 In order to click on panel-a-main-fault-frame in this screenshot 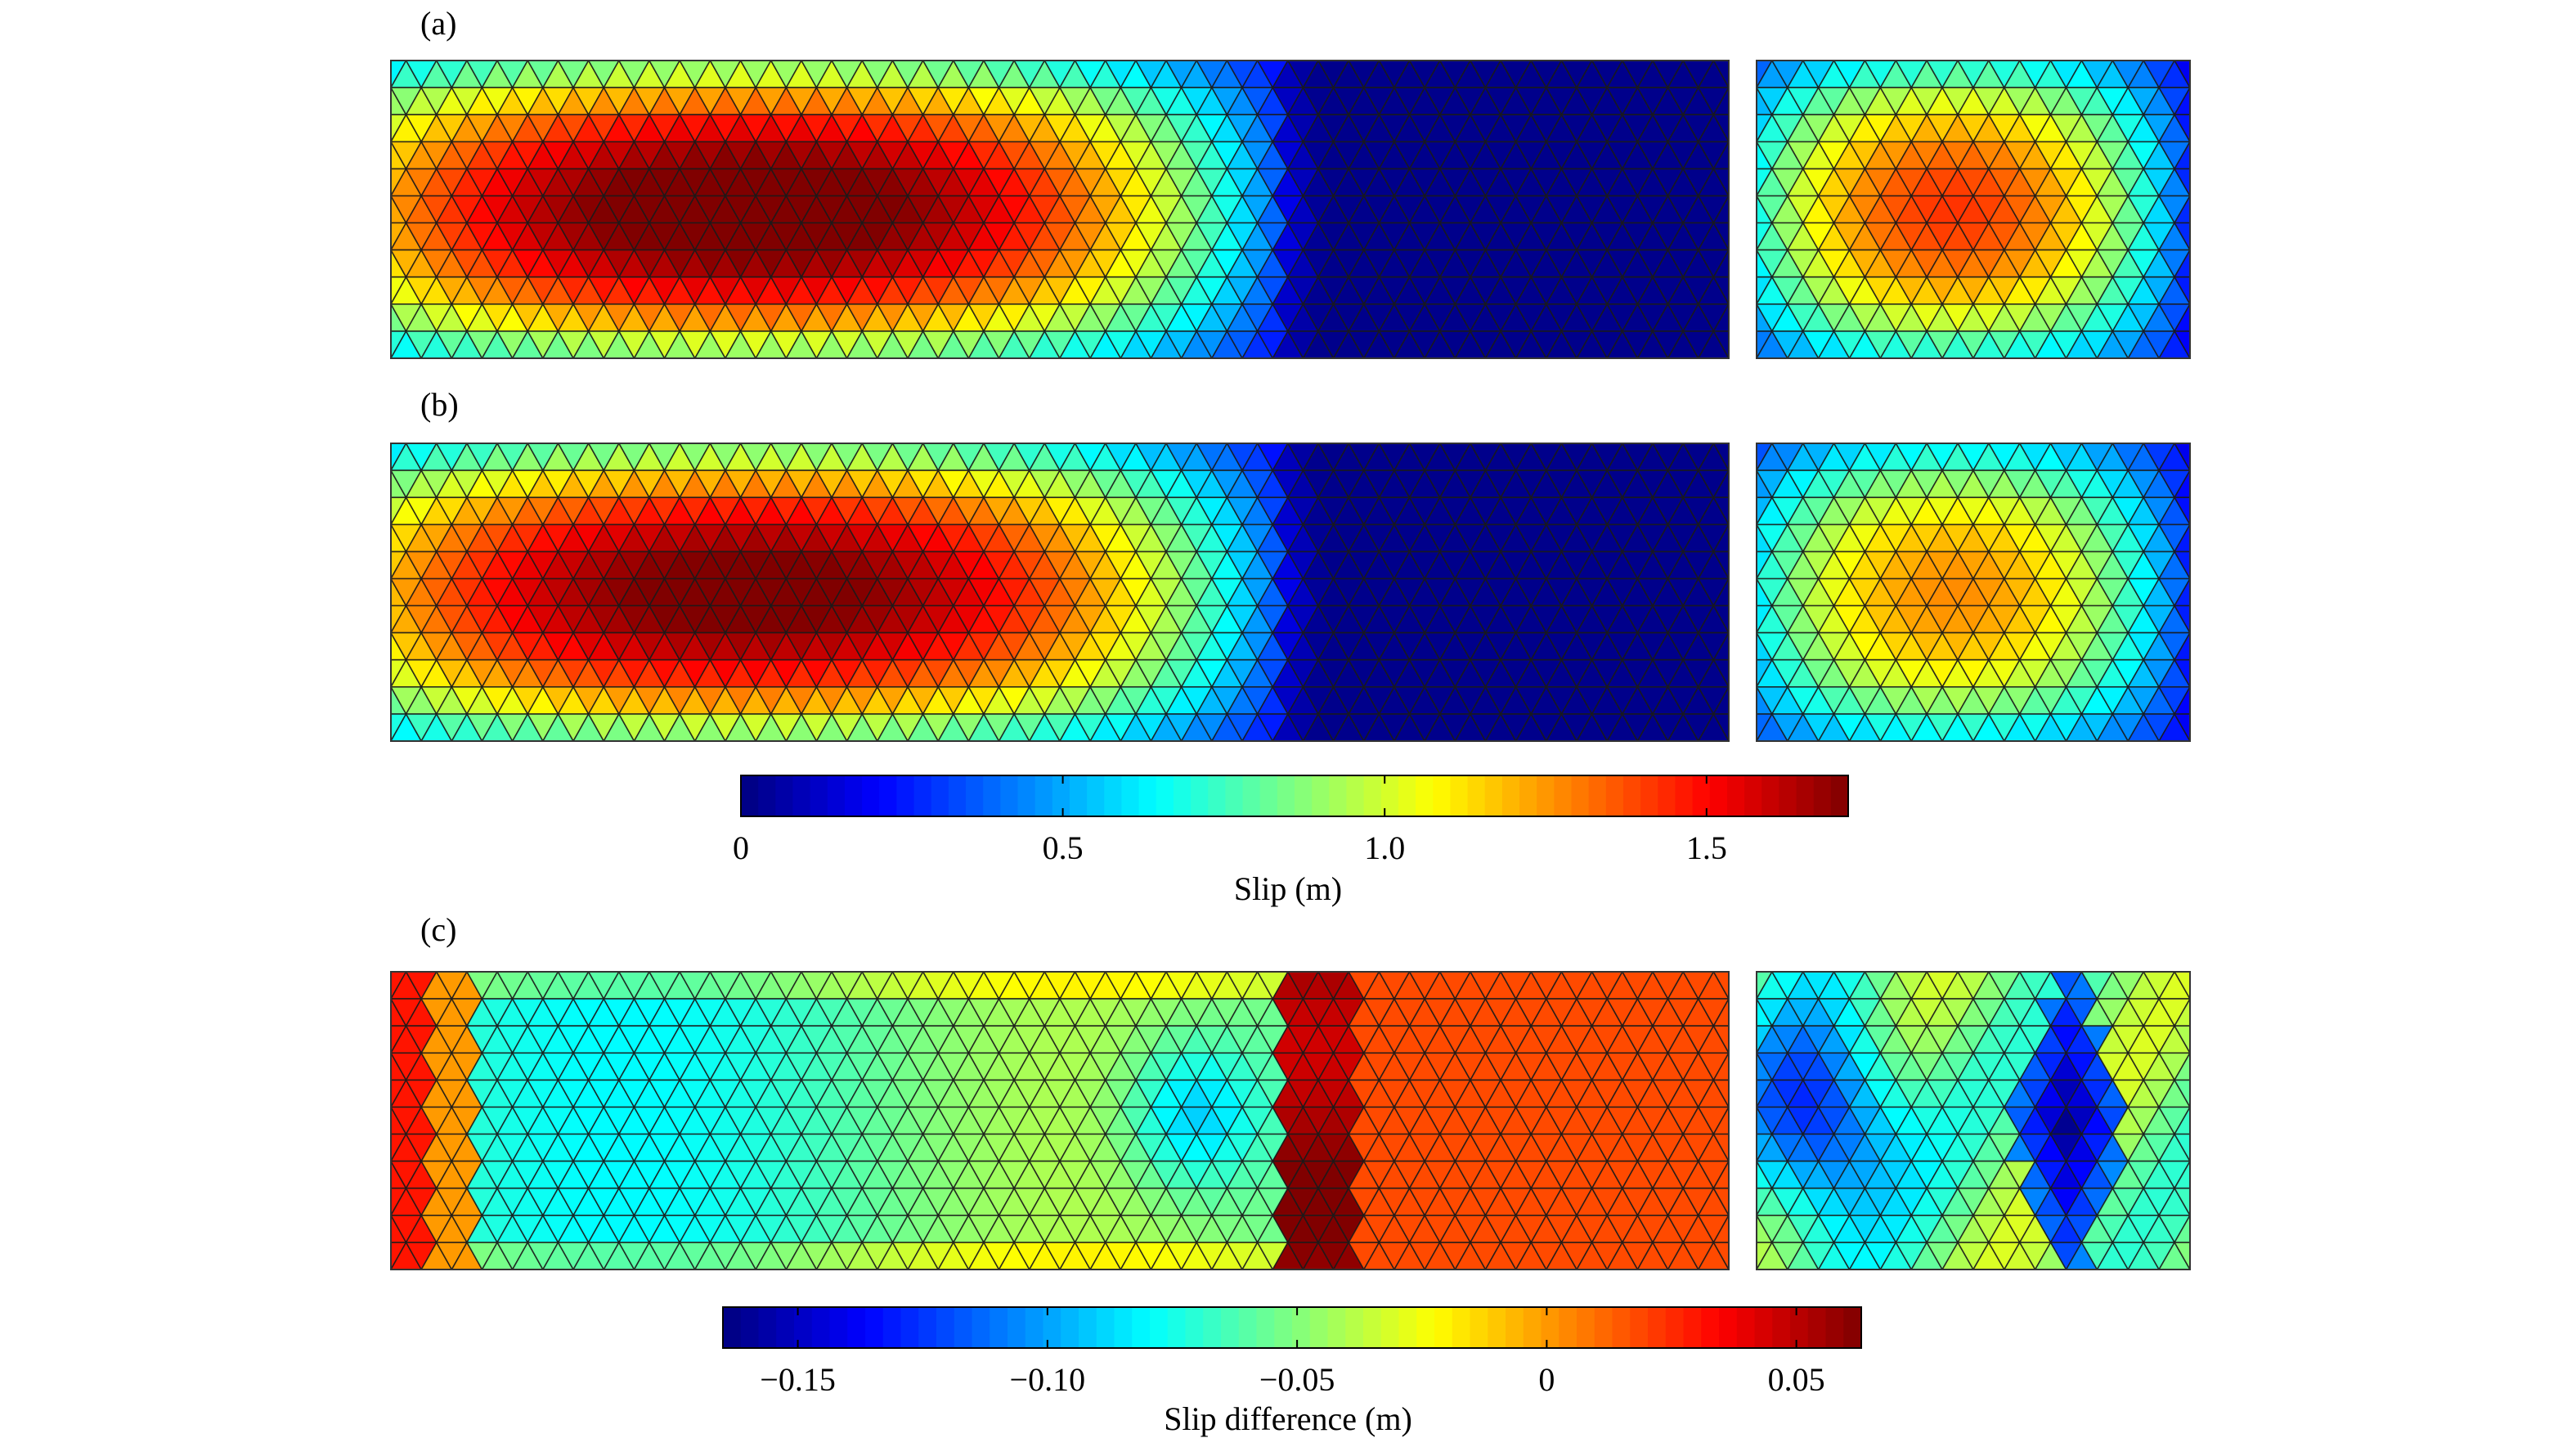, I will do `click(1060, 210)`.